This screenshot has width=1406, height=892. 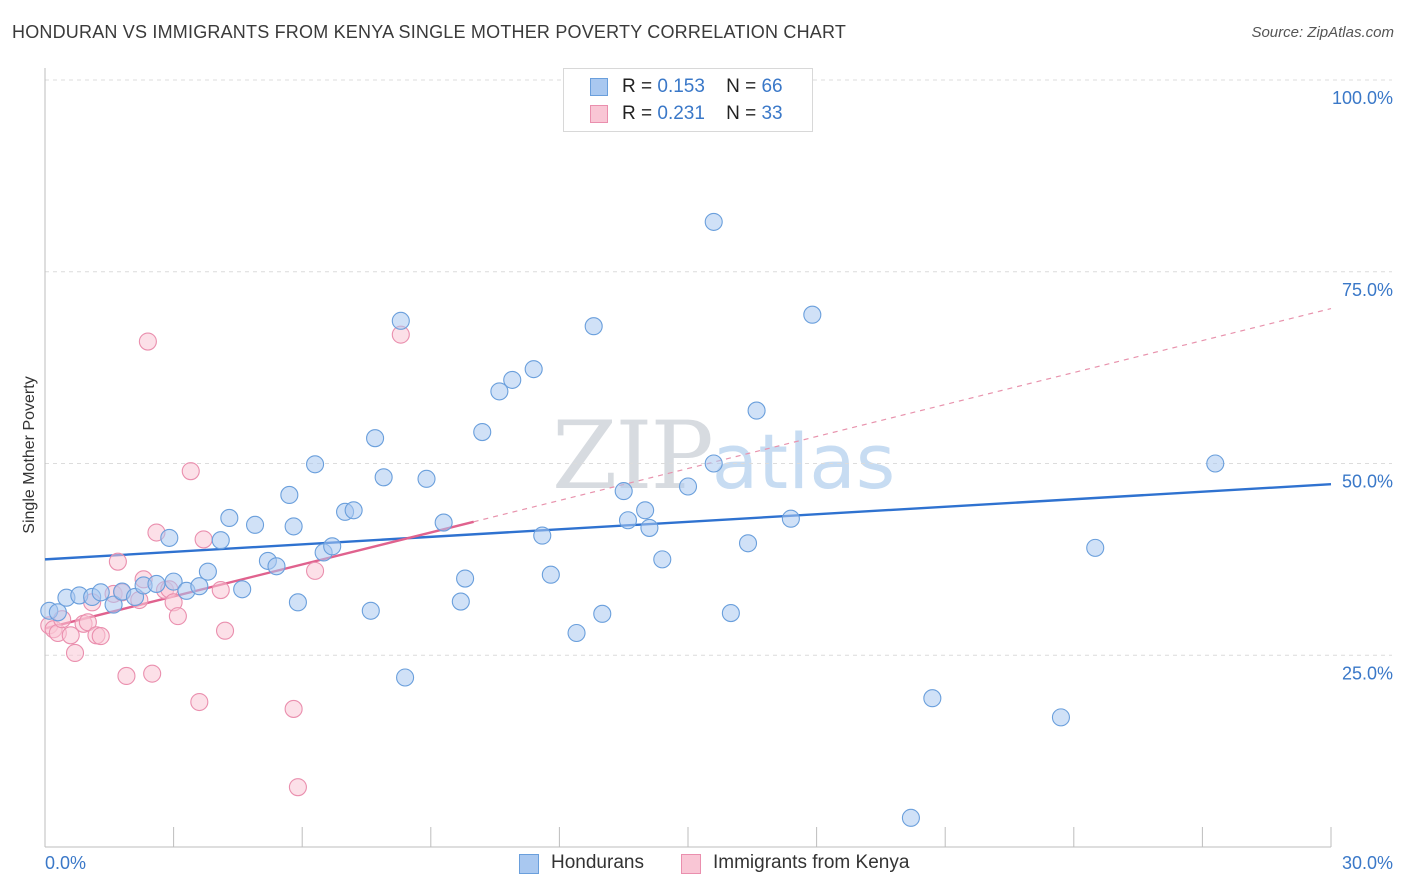 I want to click on honduran-trend-line, so click(x=688, y=522).